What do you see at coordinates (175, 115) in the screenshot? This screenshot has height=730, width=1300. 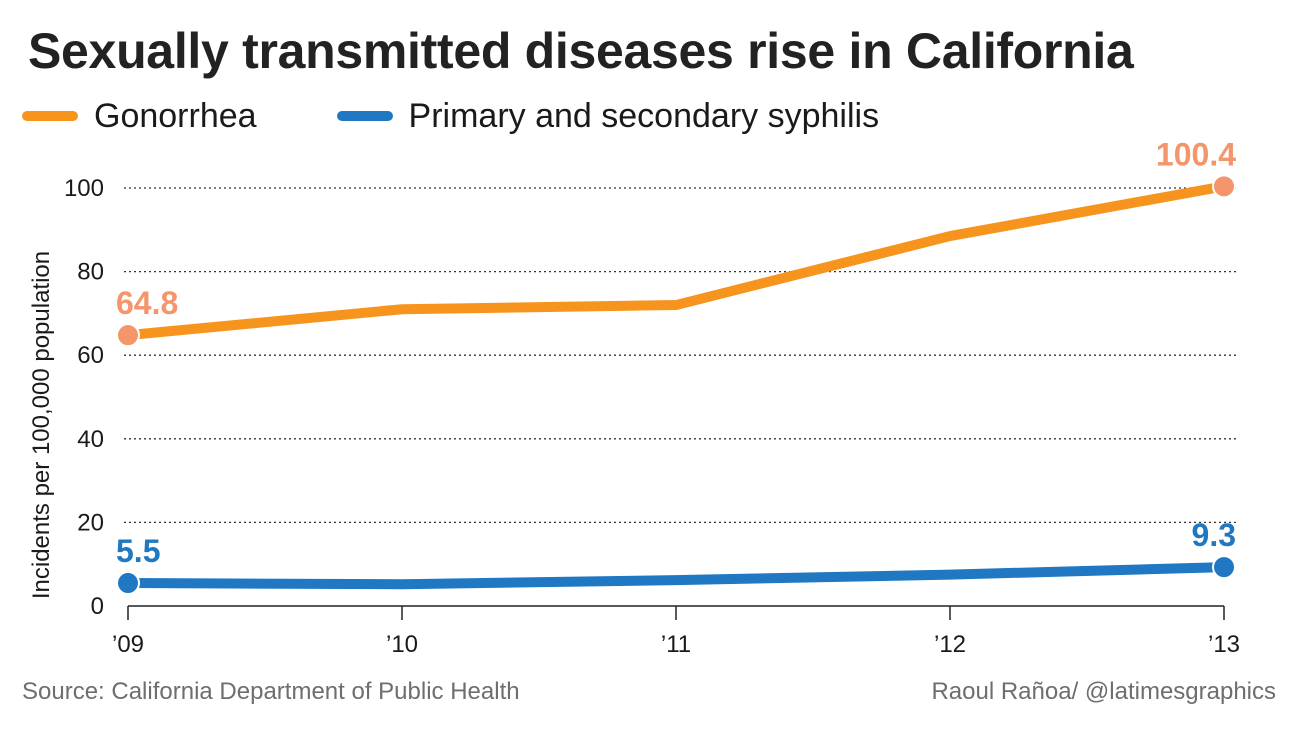 I see `legend-label-gonorrhea: Gonorrhea` at bounding box center [175, 115].